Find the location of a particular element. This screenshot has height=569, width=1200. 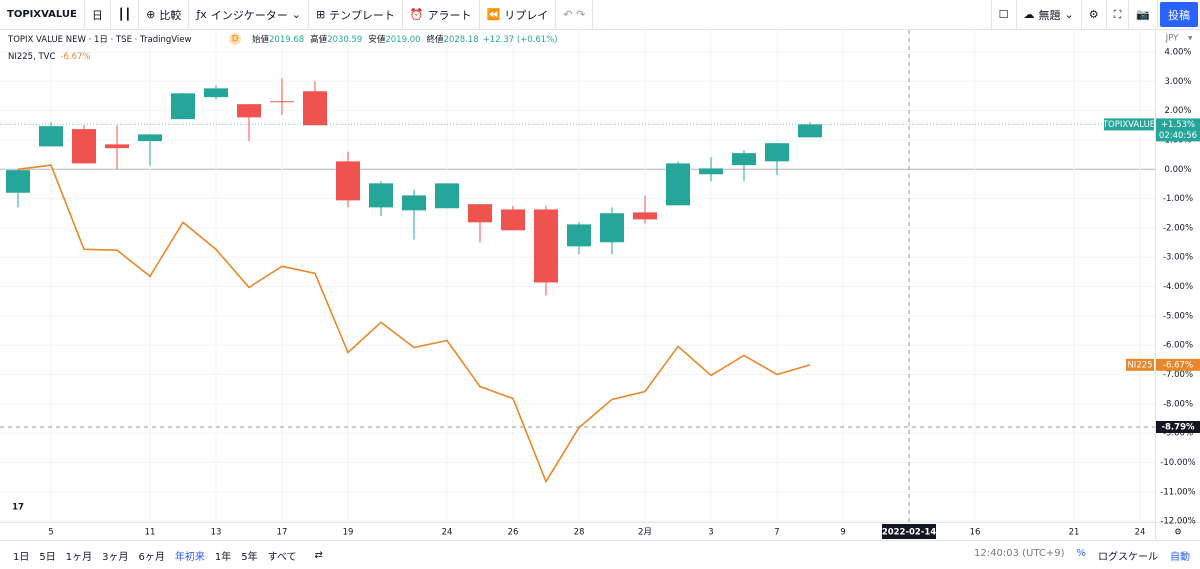

x-tick-label: 26 is located at coordinates (513, 533).